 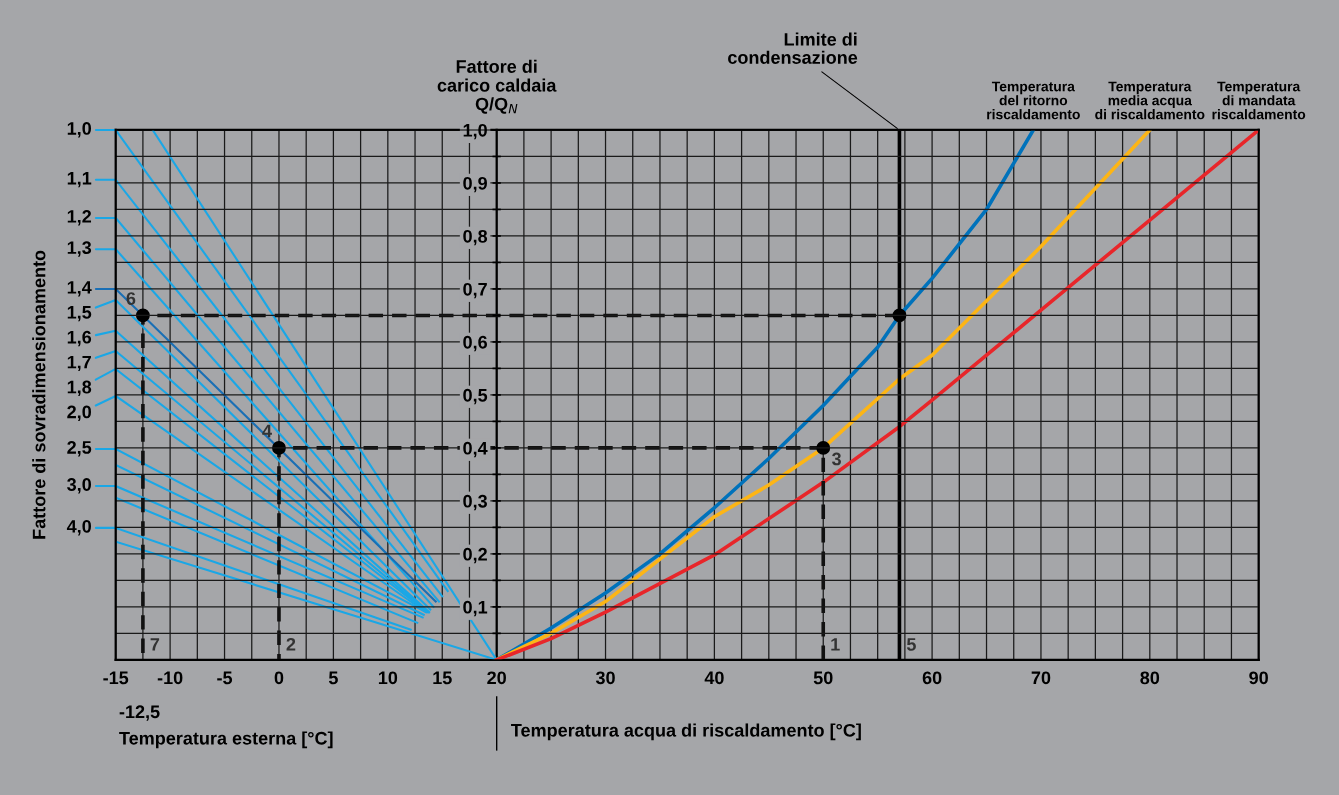 I want to click on y-tick-label: 1,0, so click(x=475, y=131).